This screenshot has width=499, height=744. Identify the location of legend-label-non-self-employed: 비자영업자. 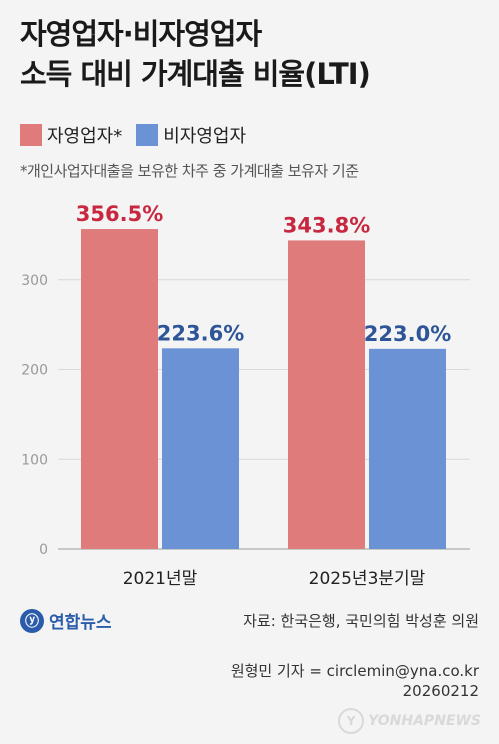
(205, 136).